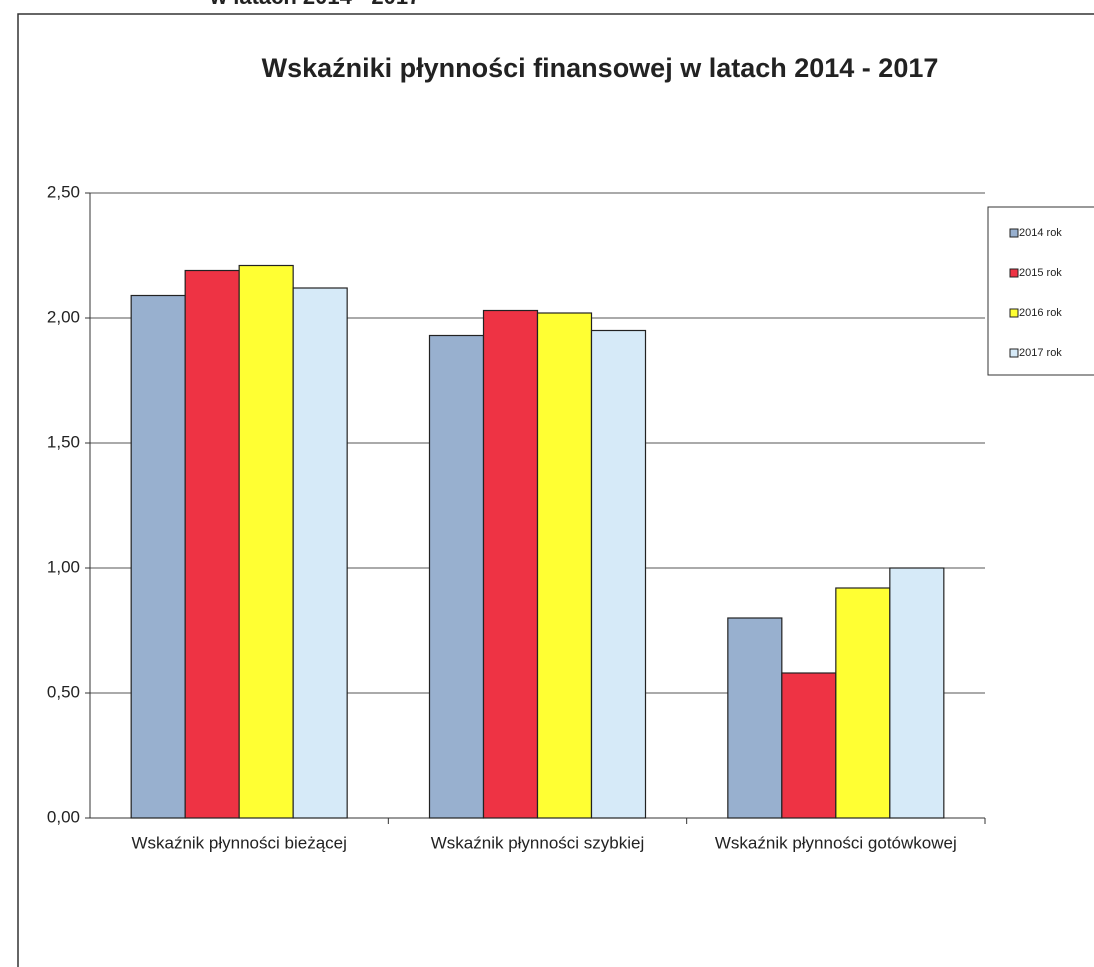  What do you see at coordinates (63, 816) in the screenshot?
I see `y-tick-label: 0,00` at bounding box center [63, 816].